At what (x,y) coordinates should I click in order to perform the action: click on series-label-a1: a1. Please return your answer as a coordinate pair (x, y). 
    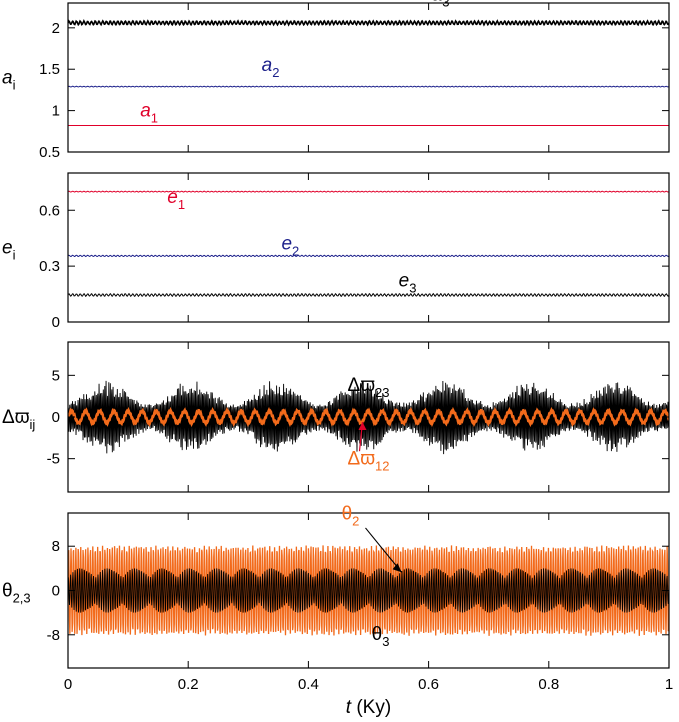
    Looking at the image, I should click on (149, 112).